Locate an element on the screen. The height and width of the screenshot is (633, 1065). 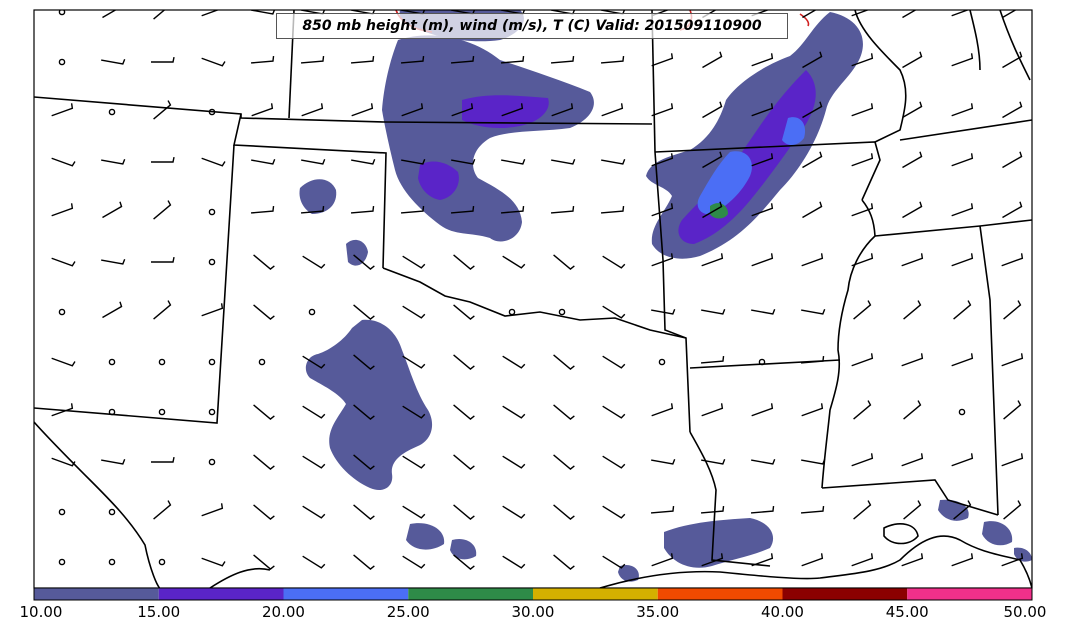
boundary-alabama is located at coordinates (910, 497).